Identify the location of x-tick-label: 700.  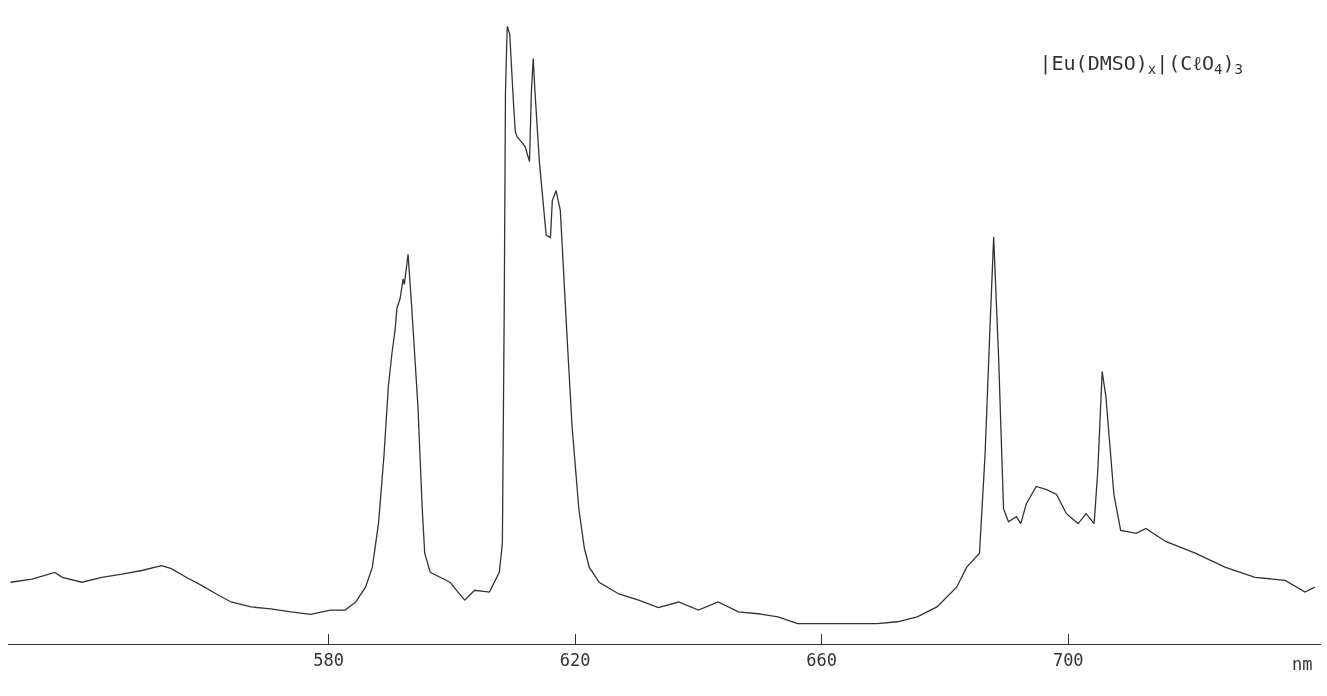
(1068, 659).